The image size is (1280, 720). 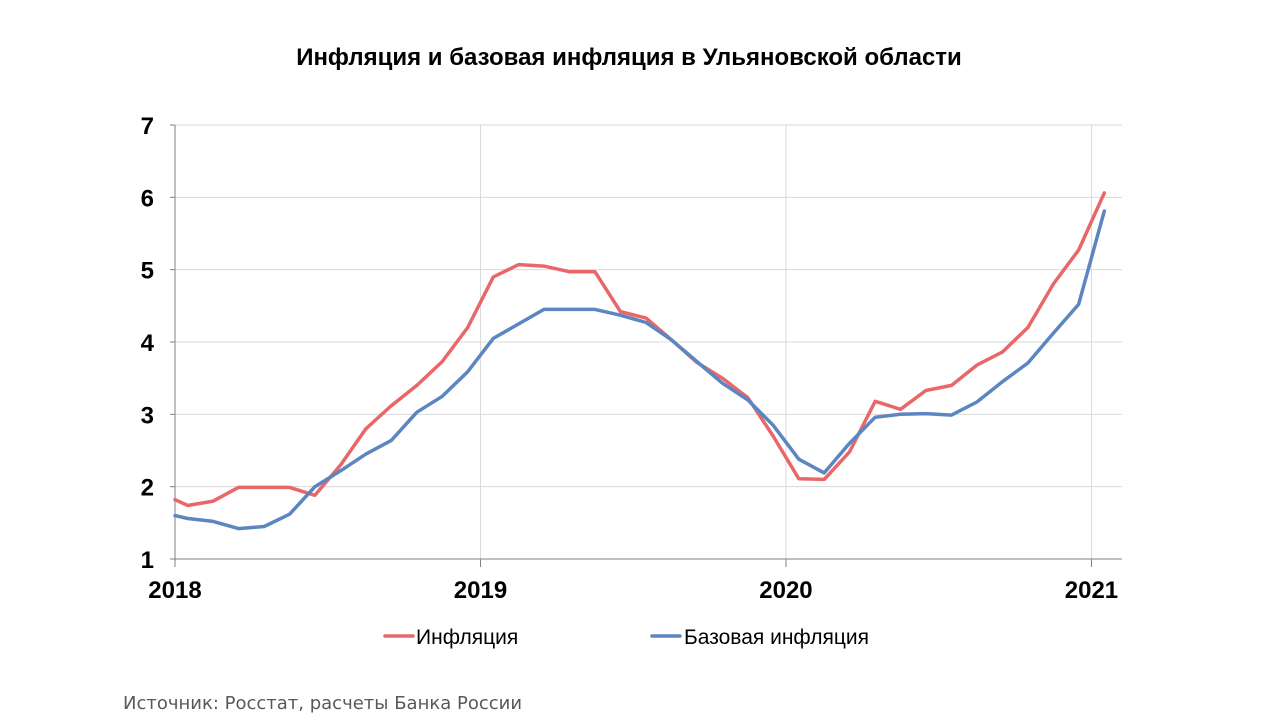 What do you see at coordinates (1091, 590) in the screenshot?
I see `x-tick-label: 2021` at bounding box center [1091, 590].